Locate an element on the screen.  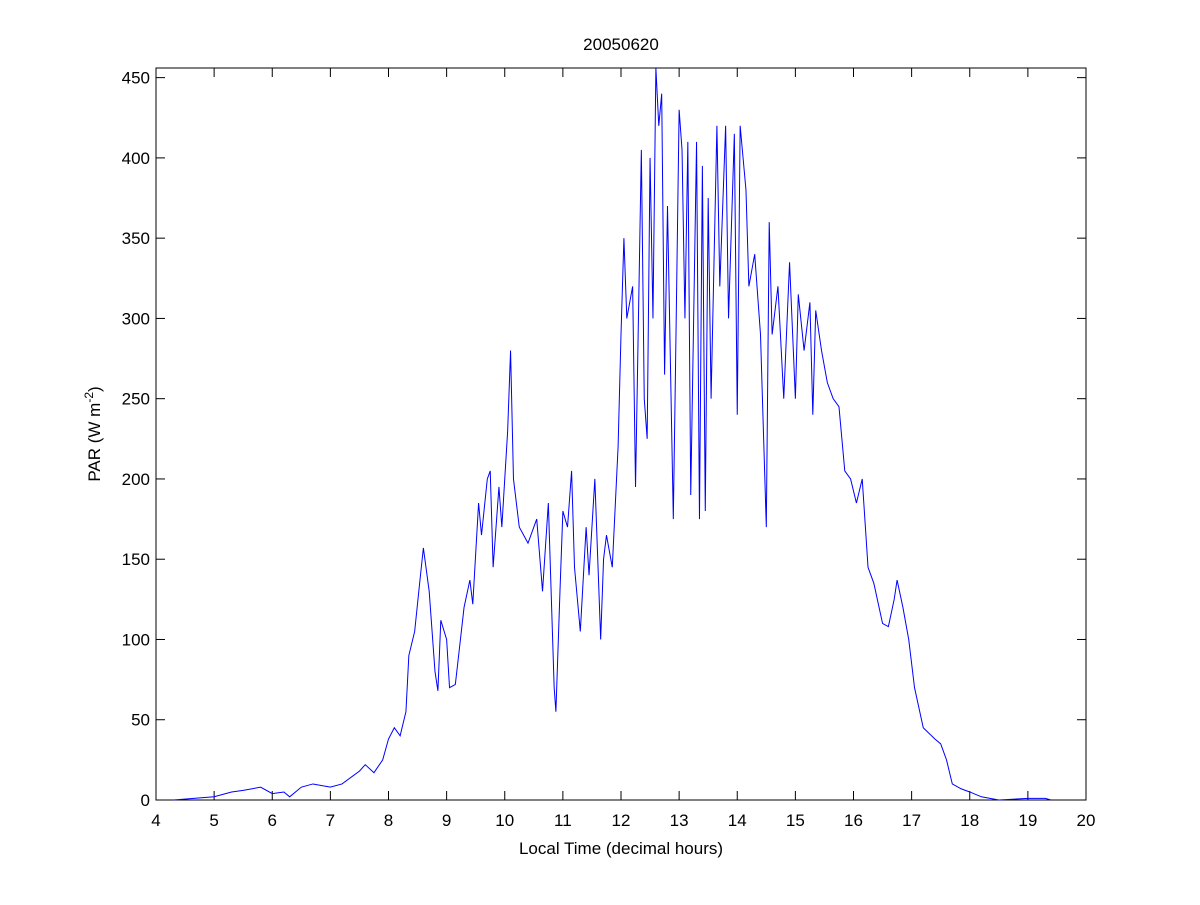
x-tick-label: 5 is located at coordinates (213, 820).